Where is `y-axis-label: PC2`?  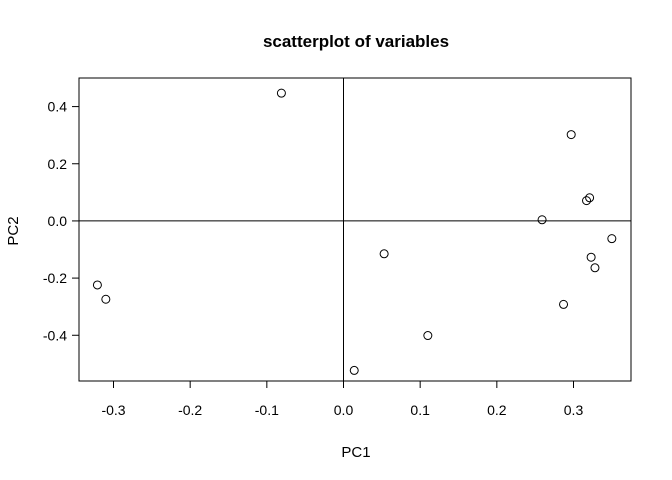
y-axis-label: PC2 is located at coordinates (13, 230).